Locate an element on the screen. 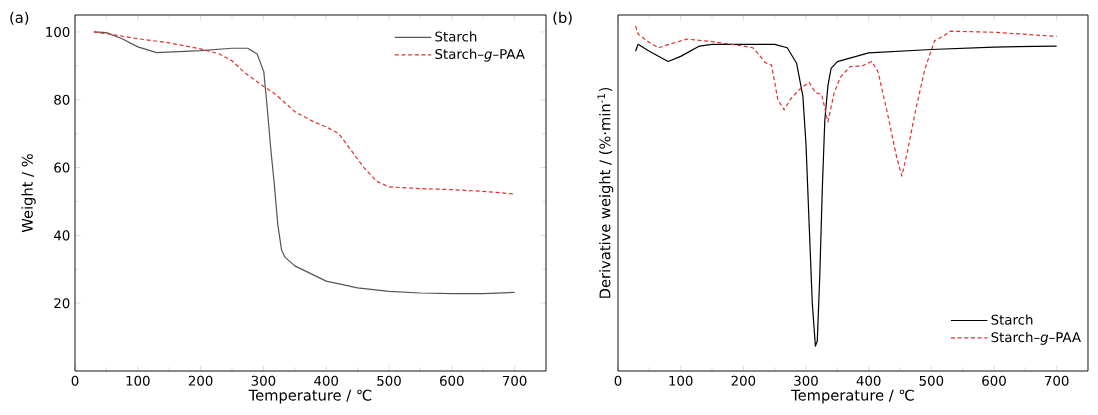 The image size is (1098, 415). y-tick-label: 20 is located at coordinates (62, 303).